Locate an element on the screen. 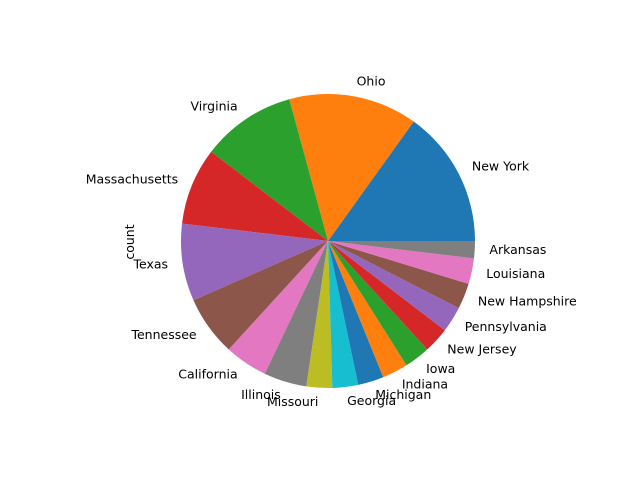 Image resolution: width=640 pixels, height=480 pixels. pie-label-michigan: Michigan is located at coordinates (403, 394).